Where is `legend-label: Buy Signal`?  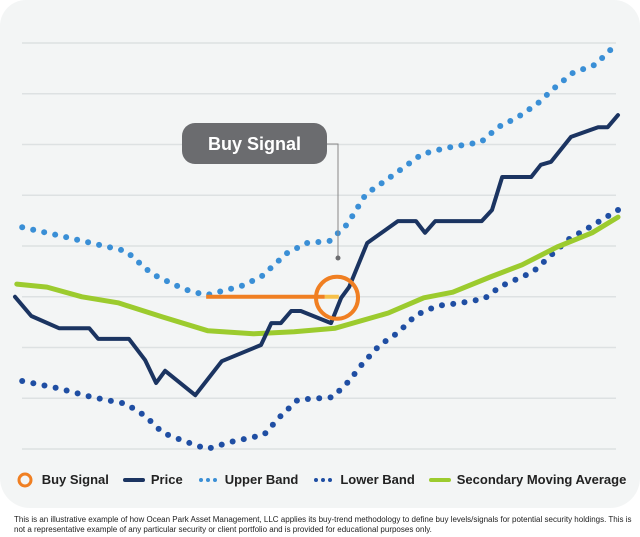
legend-label: Buy Signal is located at coordinates (75, 479).